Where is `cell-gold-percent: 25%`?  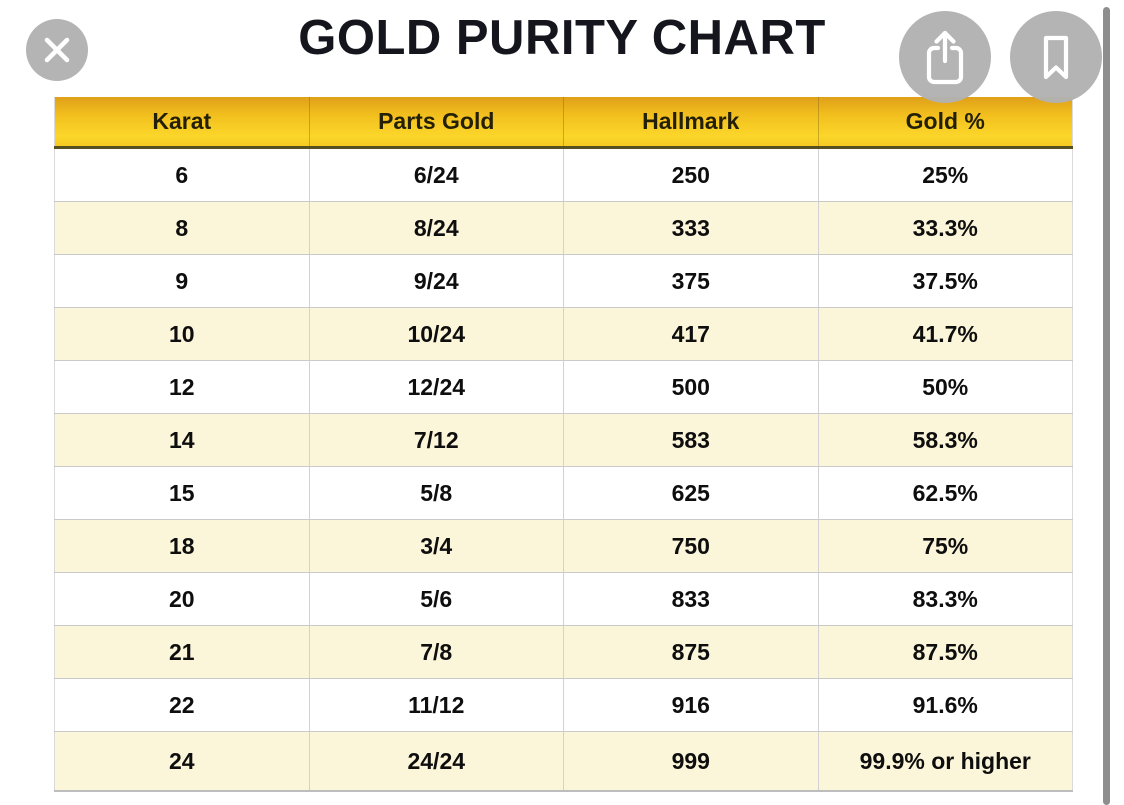
cell-gold-percent: 25% is located at coordinates (945, 174).